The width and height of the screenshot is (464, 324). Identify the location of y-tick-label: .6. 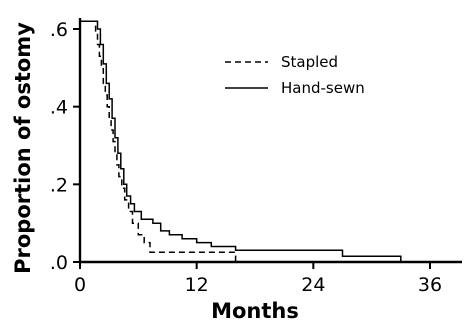
(59, 30).